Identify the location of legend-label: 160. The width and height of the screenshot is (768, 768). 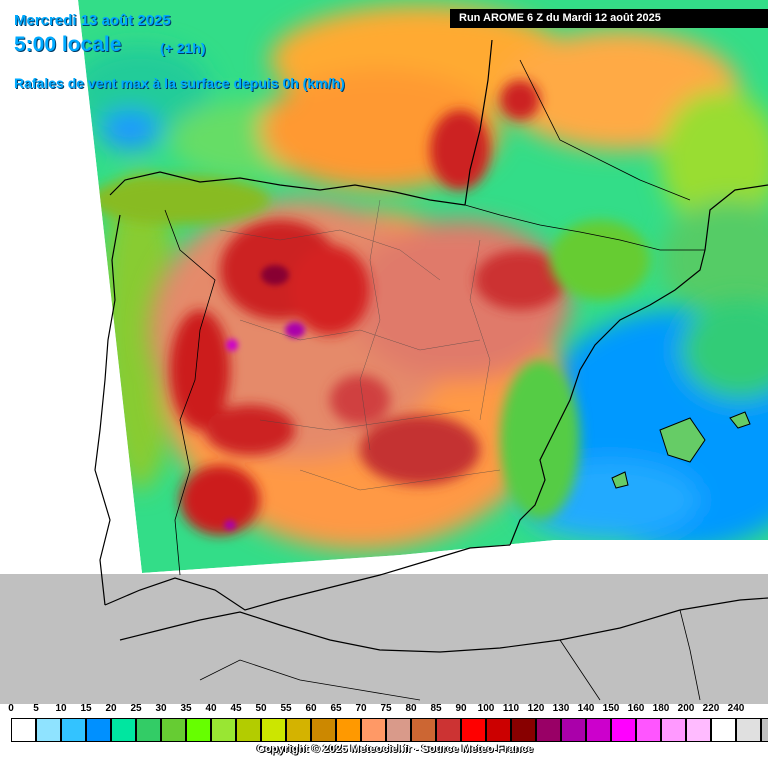
(636, 708).